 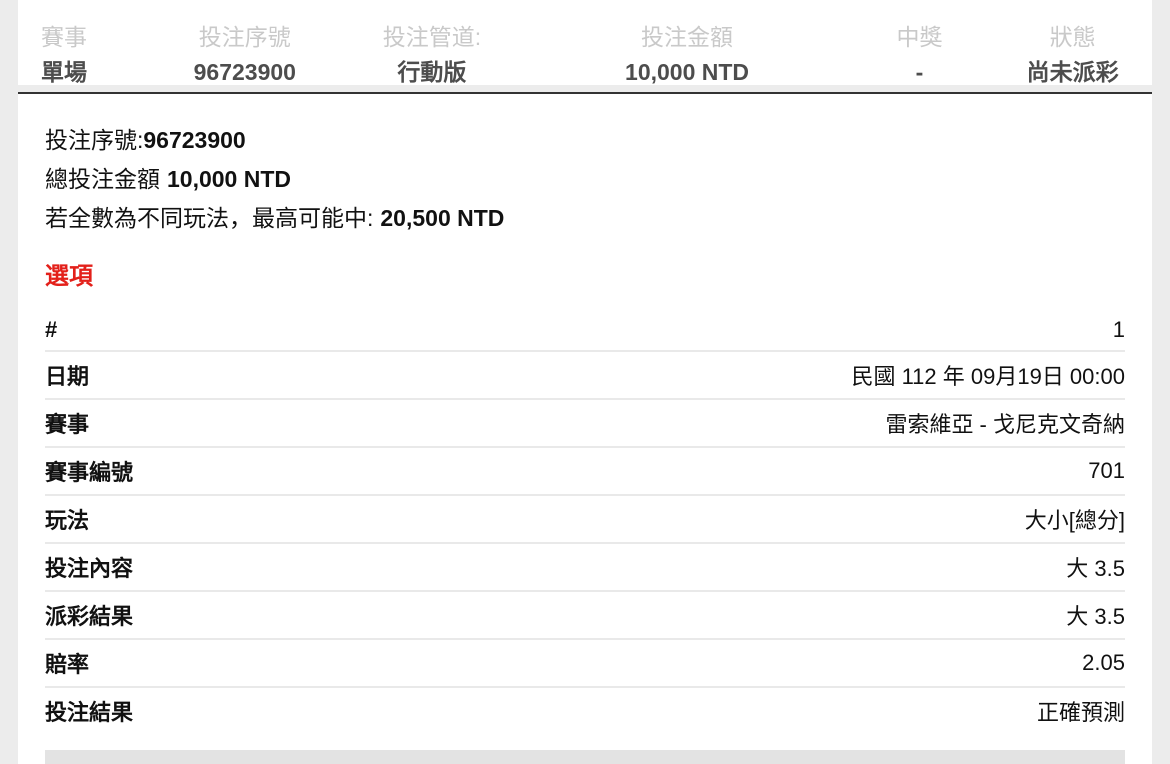 What do you see at coordinates (1103, 662) in the screenshot?
I see `table-row-value: 2.05` at bounding box center [1103, 662].